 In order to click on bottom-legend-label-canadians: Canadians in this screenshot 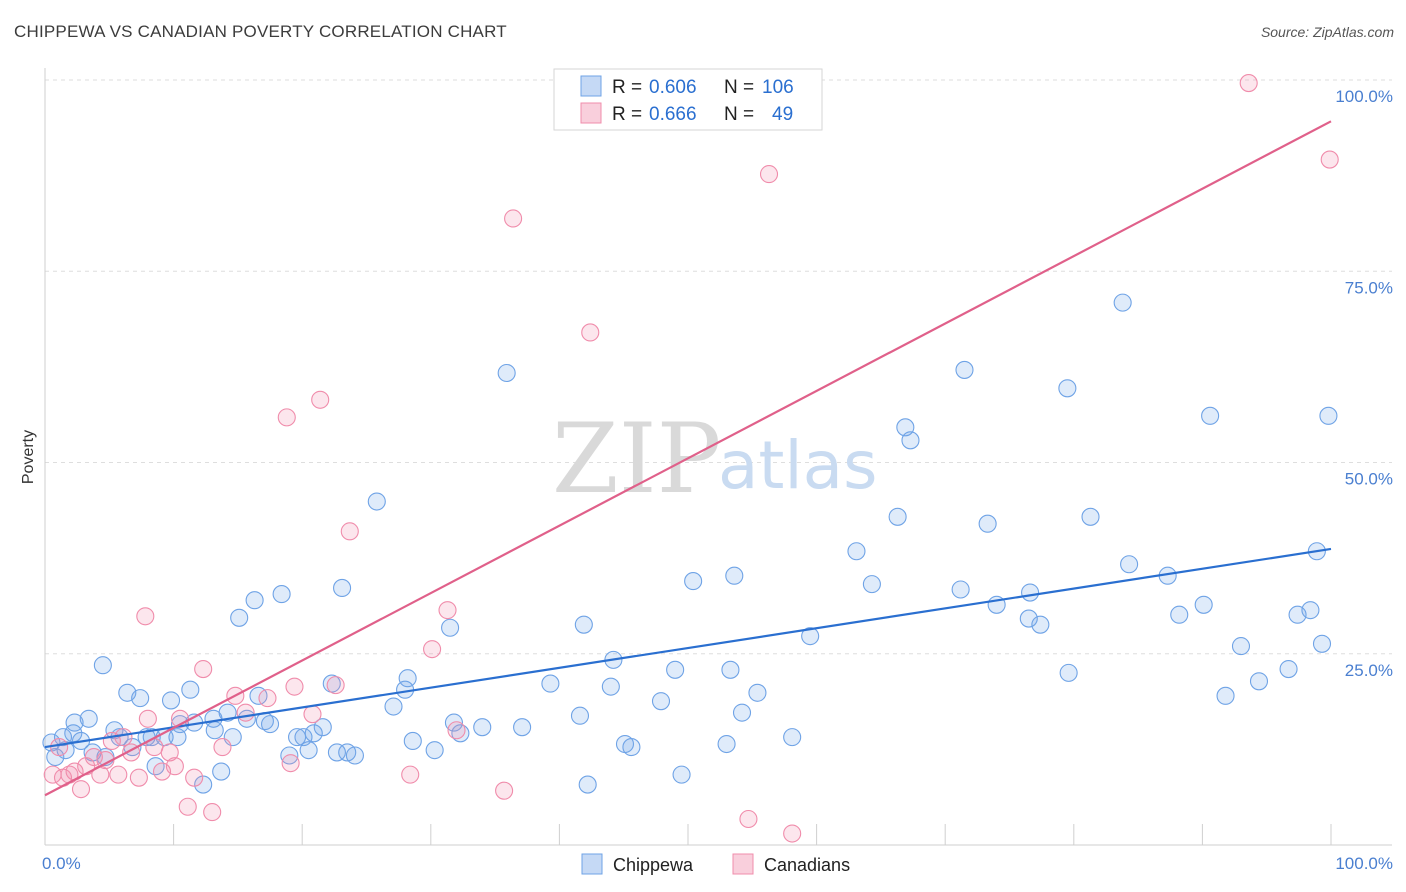, I will do `click(807, 865)`.